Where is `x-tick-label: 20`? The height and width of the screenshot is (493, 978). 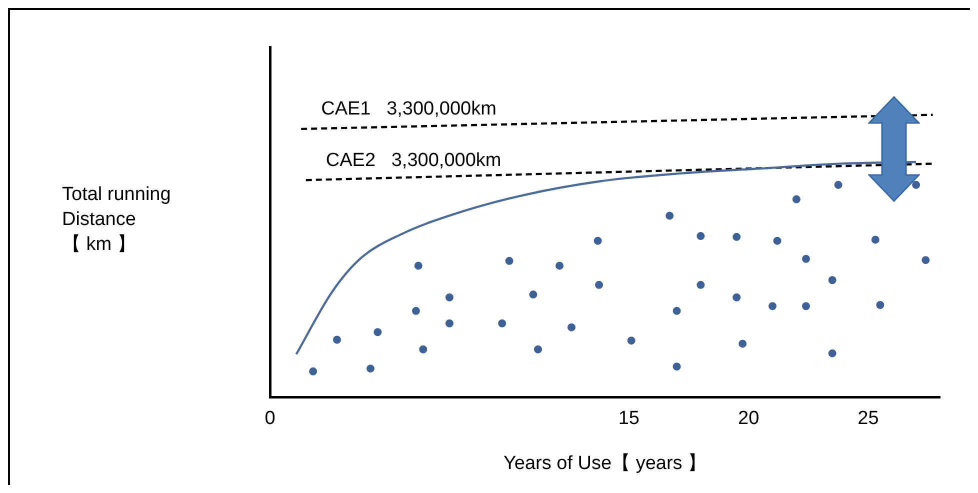 x-tick-label: 20 is located at coordinates (749, 419).